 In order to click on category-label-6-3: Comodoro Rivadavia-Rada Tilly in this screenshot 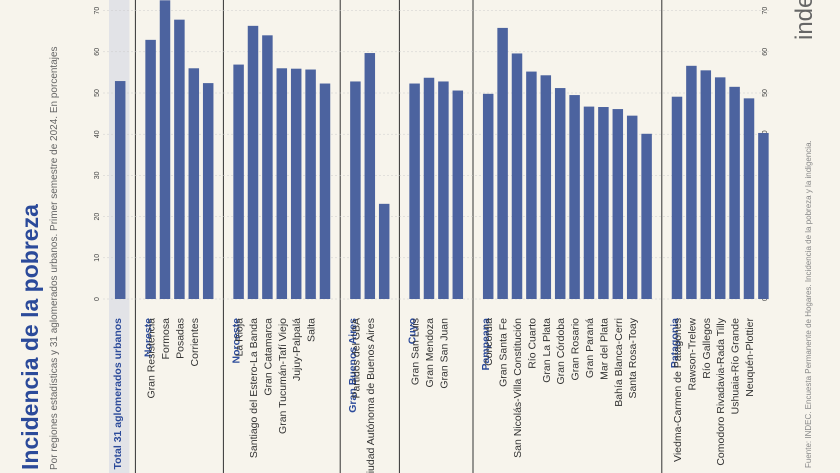, I will do `click(721, 391)`.